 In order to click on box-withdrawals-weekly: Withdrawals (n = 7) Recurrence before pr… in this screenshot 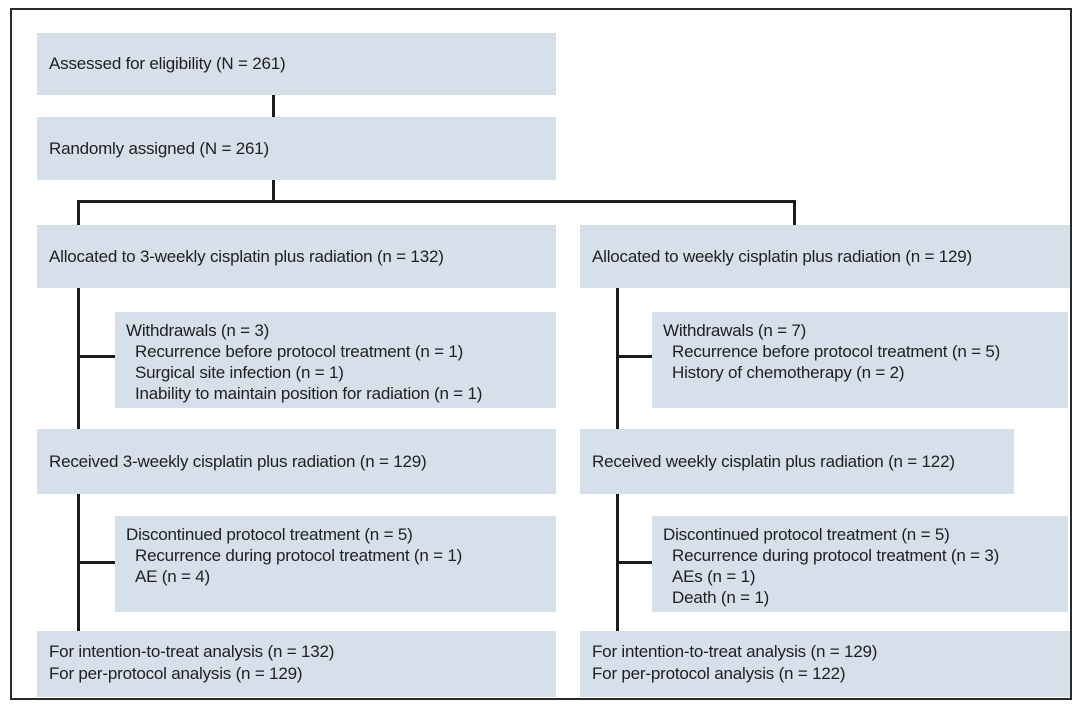, I will do `click(860, 360)`.